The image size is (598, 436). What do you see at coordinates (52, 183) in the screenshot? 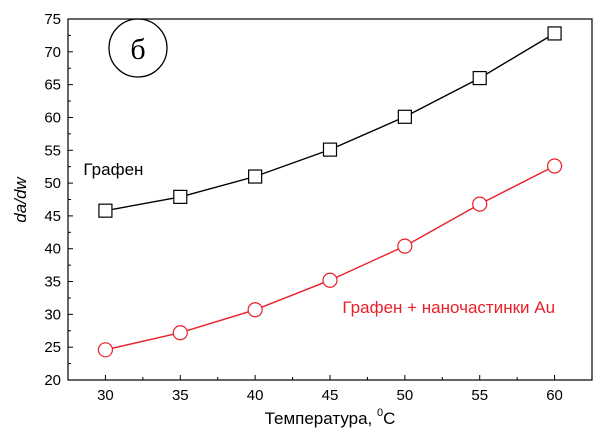
I see `y-tick-label: 50` at bounding box center [52, 183].